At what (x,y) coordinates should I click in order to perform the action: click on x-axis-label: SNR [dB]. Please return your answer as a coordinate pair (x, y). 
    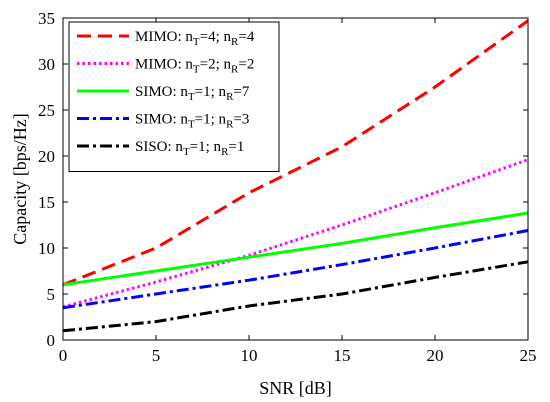
    Looking at the image, I should click on (295, 388).